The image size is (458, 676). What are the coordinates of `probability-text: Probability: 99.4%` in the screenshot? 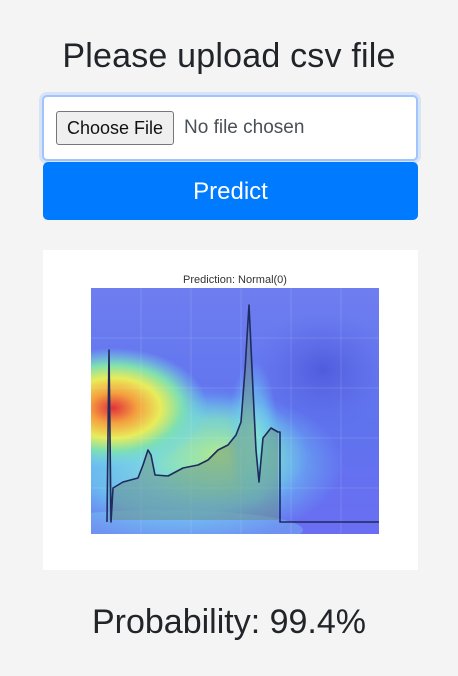 It's located at (229, 622).